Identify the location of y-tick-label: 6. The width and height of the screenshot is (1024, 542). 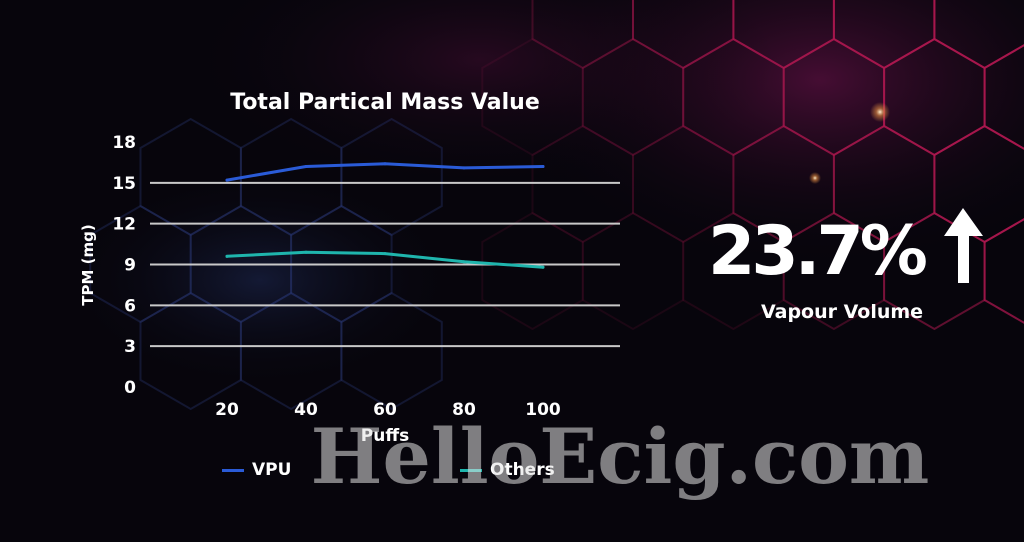
(130, 306).